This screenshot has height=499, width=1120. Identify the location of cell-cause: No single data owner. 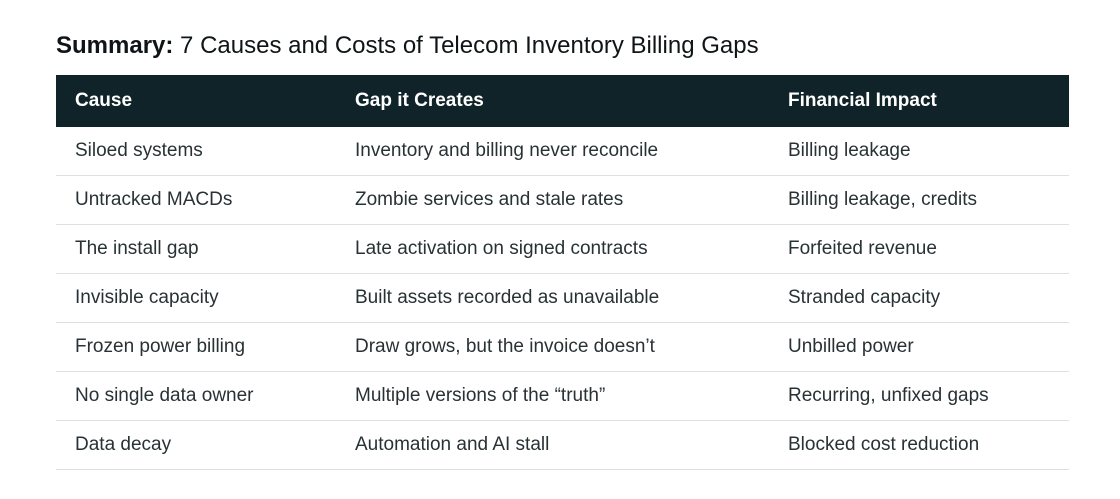
(164, 395).